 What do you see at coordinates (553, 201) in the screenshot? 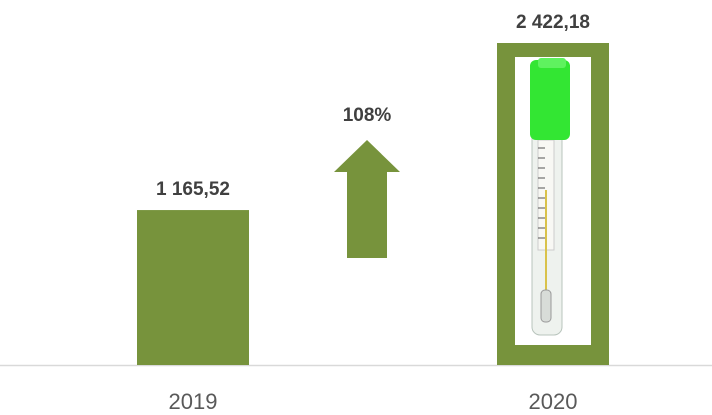
I see `thermometer-image` at bounding box center [553, 201].